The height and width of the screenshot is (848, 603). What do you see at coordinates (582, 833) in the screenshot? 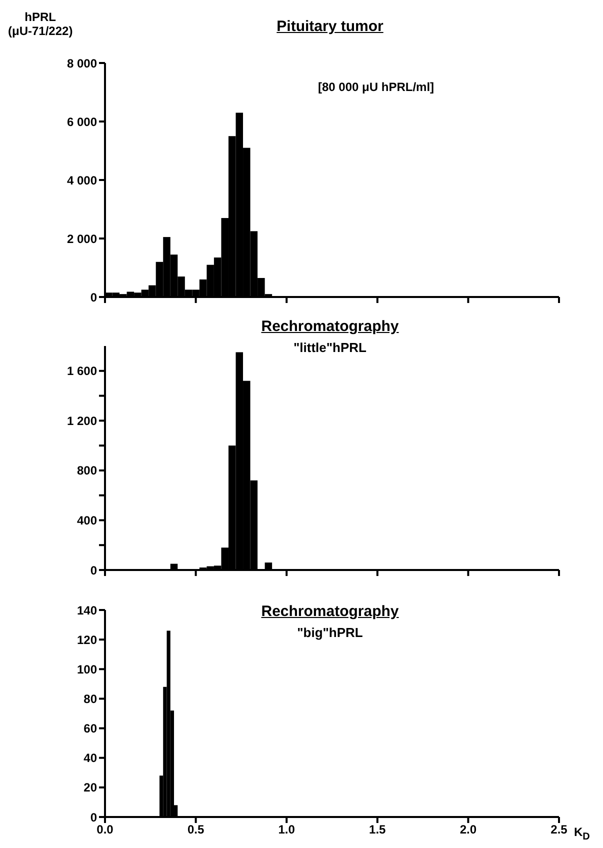
I see `x-axis-title: K$_{D}$` at bounding box center [582, 833].